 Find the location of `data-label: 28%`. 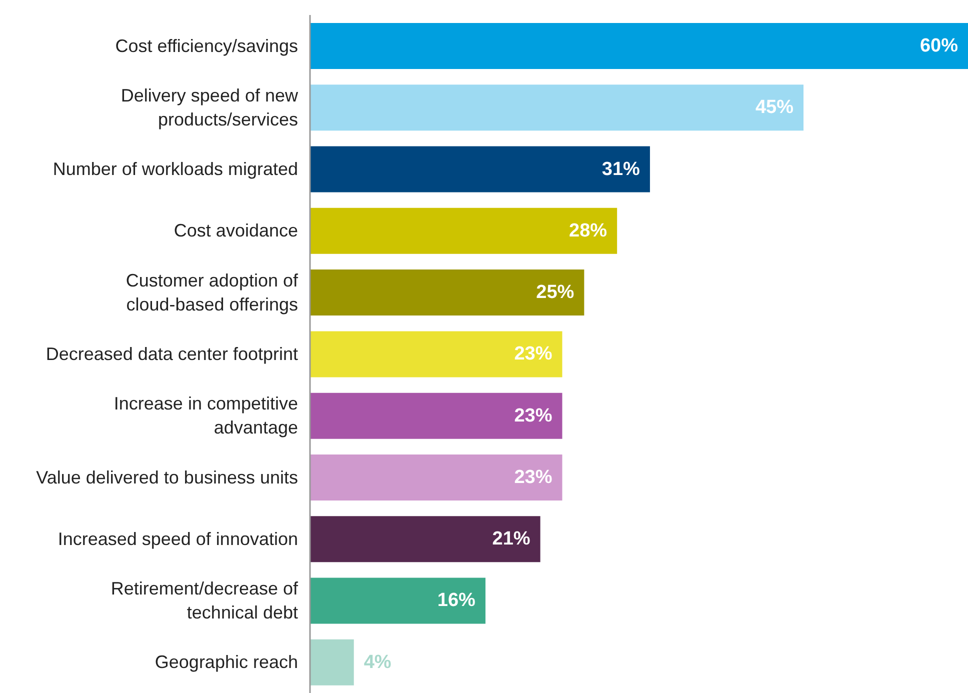

data-label: 28% is located at coordinates (588, 231).